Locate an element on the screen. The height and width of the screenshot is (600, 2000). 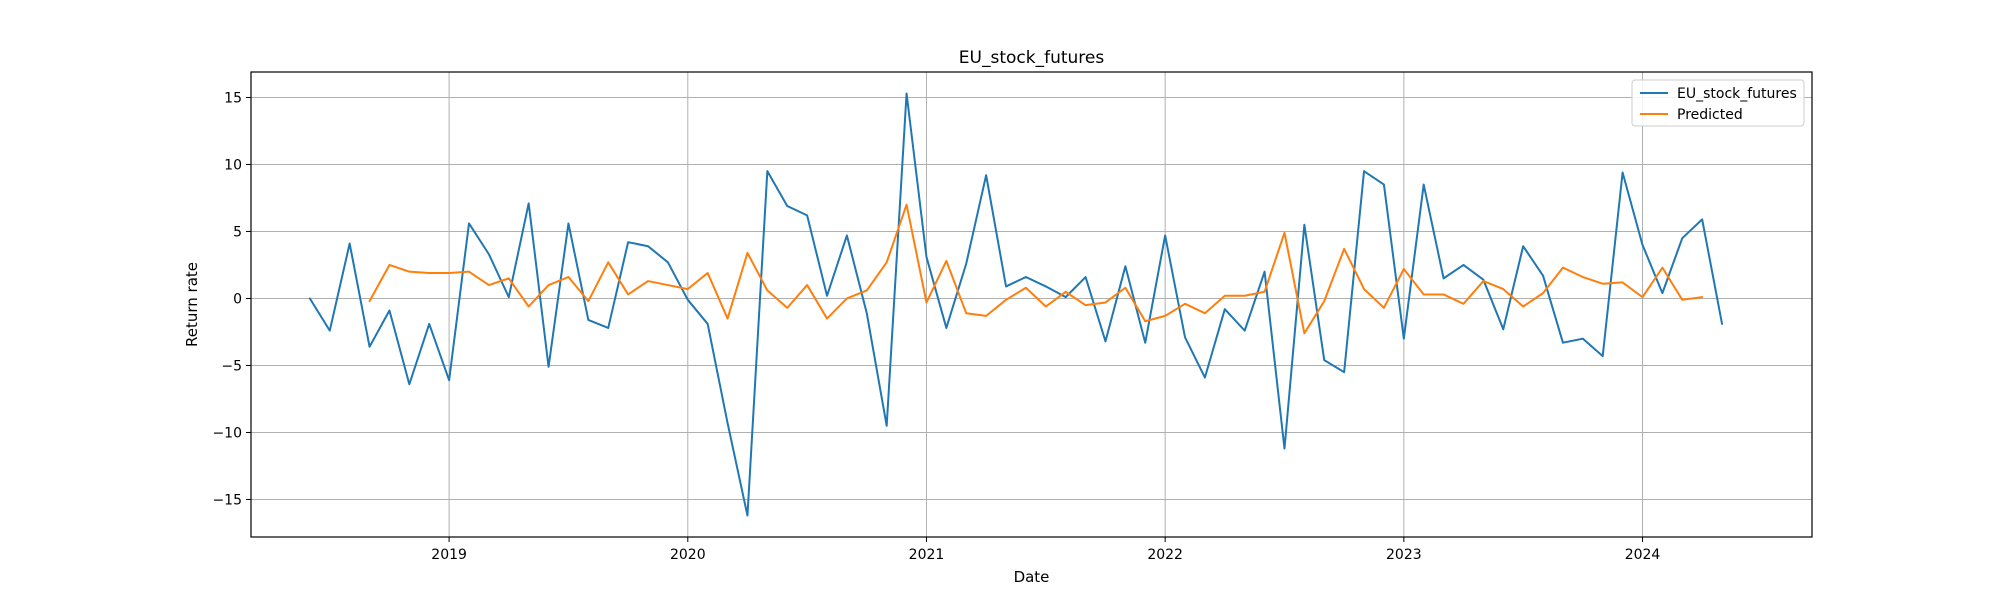
y-tick-label: 5 is located at coordinates (237, 232).